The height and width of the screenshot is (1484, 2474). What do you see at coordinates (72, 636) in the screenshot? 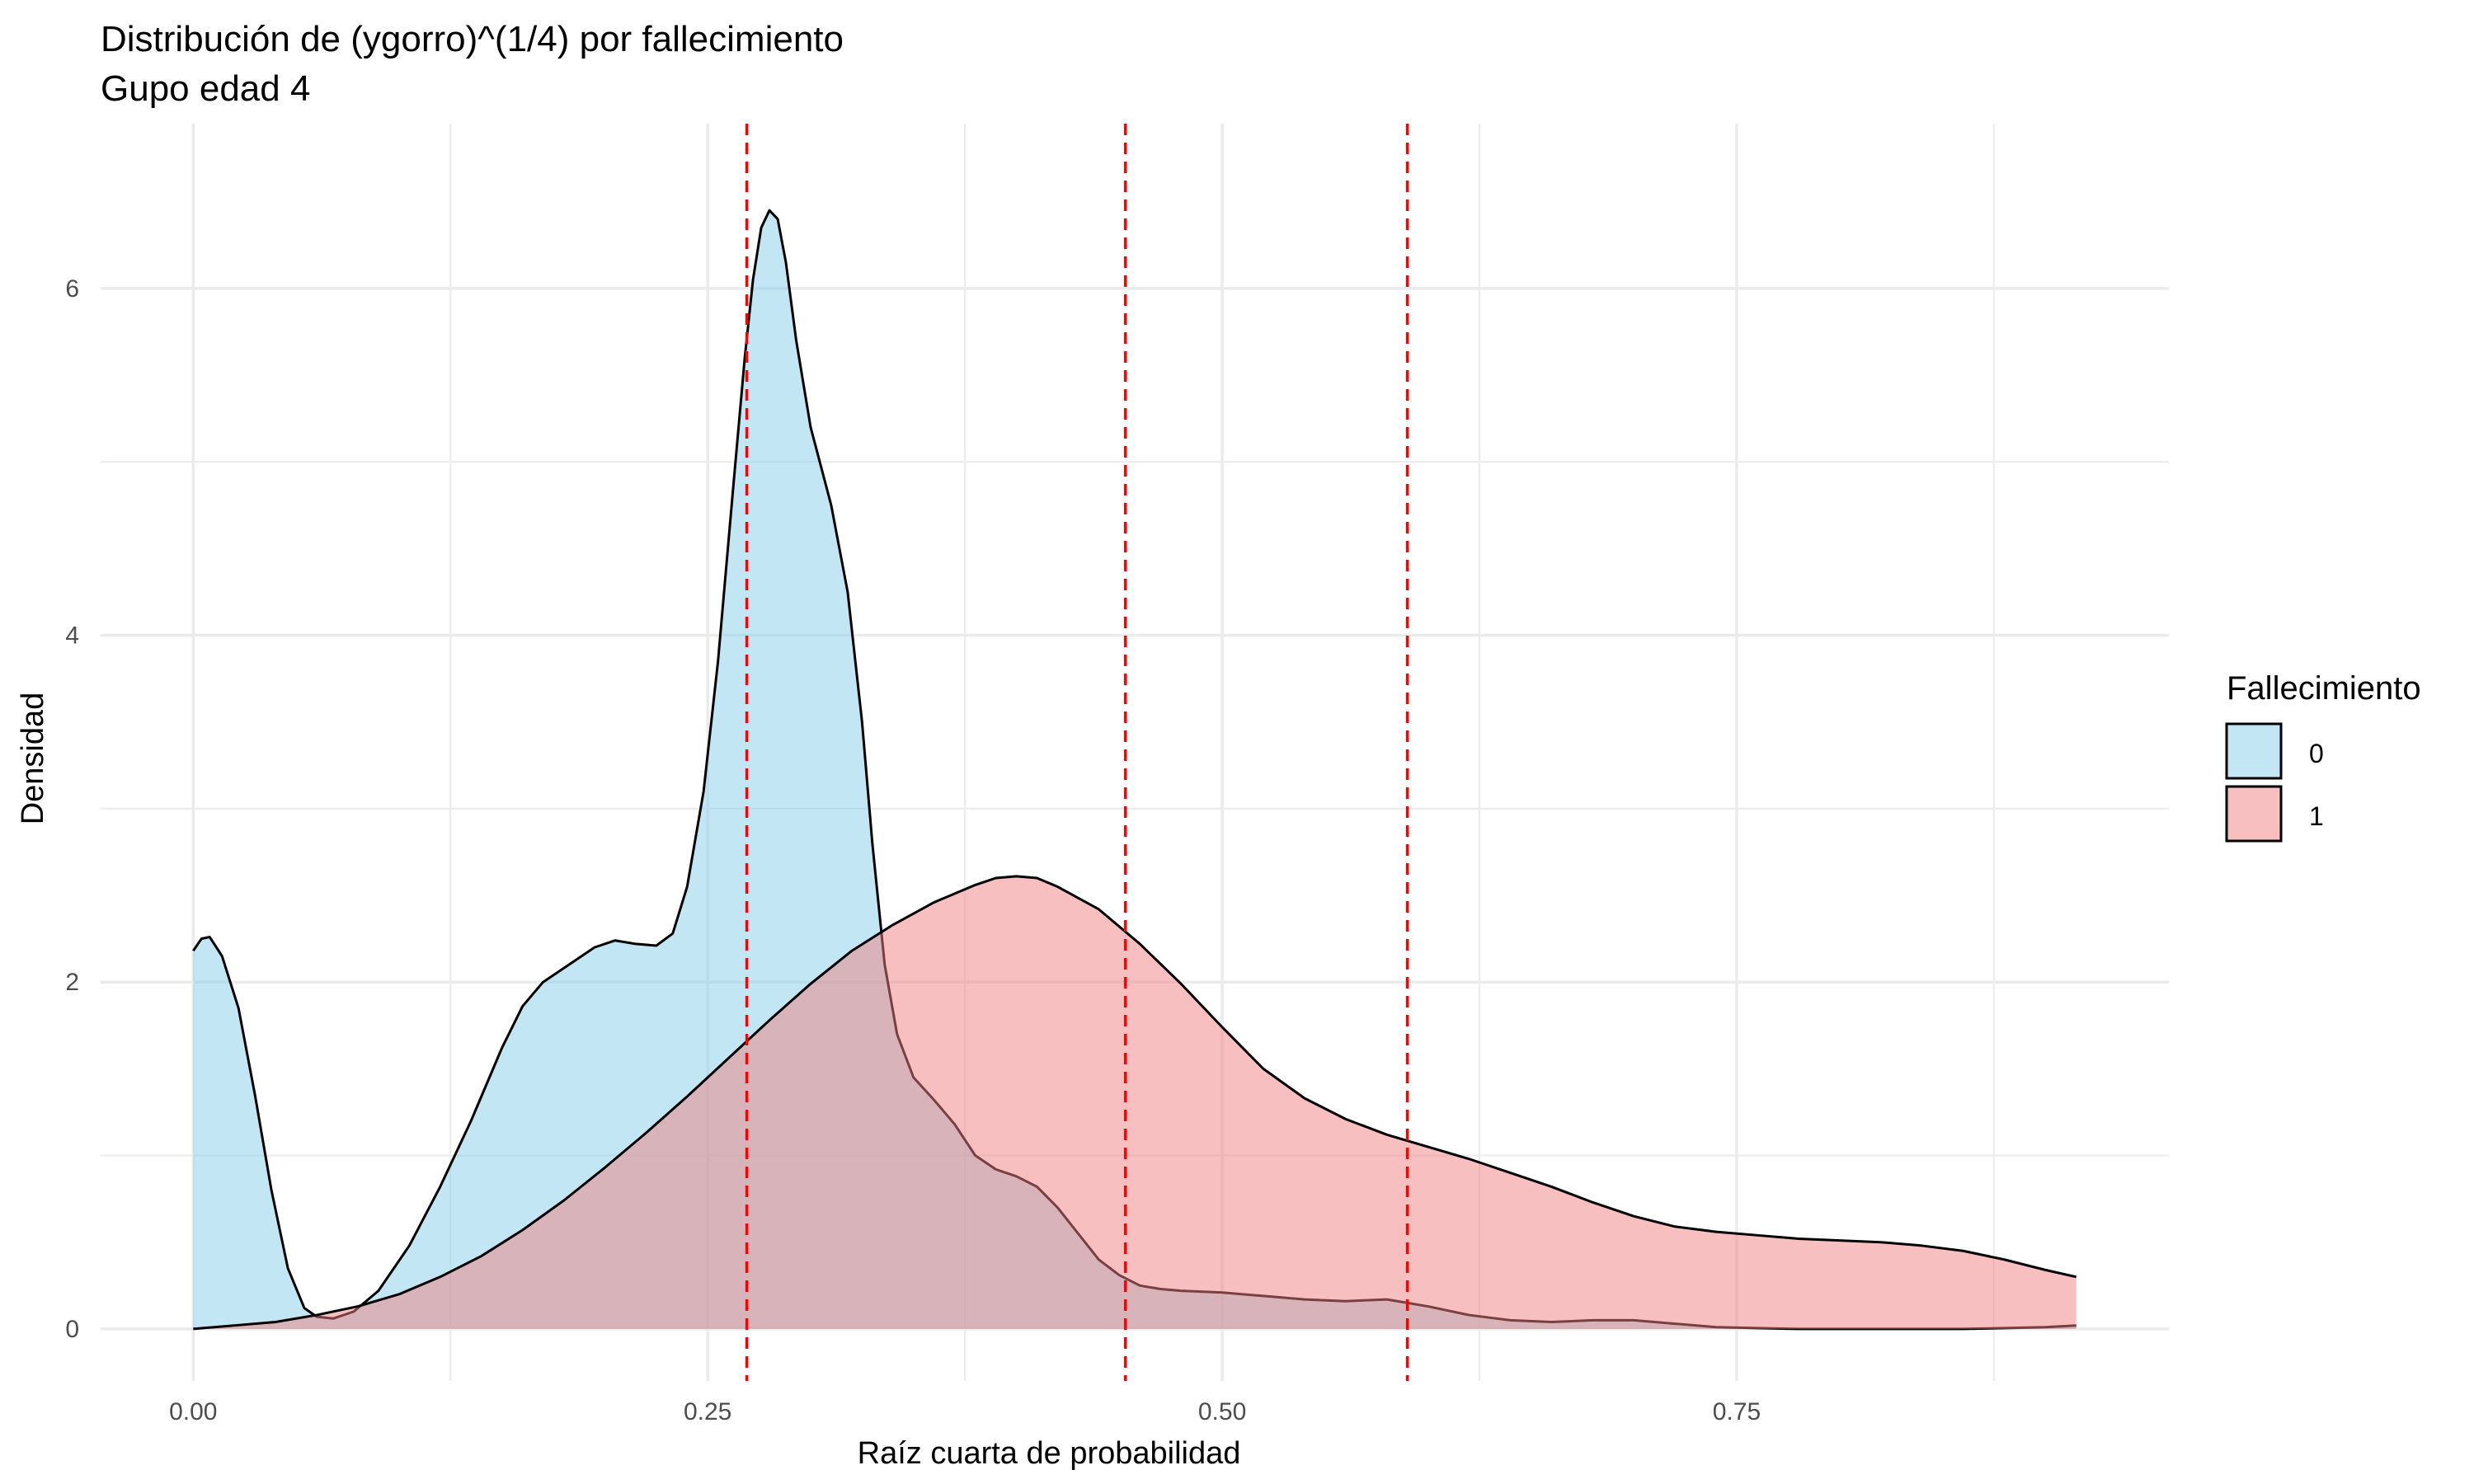
I see `y-tick-label: 4` at bounding box center [72, 636].